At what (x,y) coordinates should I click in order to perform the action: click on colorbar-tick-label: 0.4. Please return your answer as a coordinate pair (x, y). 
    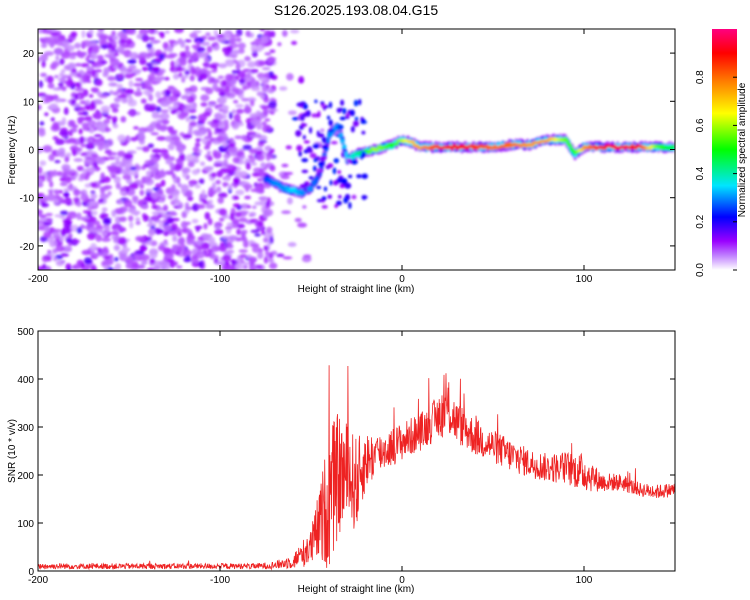
    Looking at the image, I should click on (700, 173).